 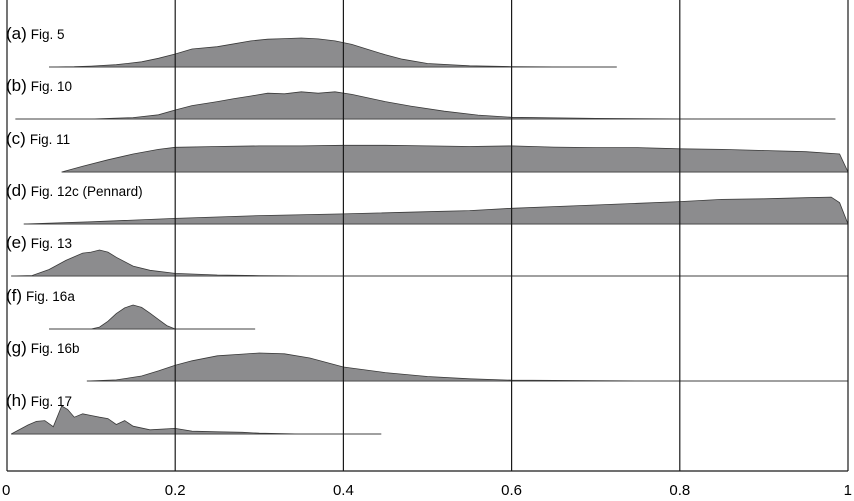 I want to click on series-name: Fig. 13, so click(x=51, y=243).